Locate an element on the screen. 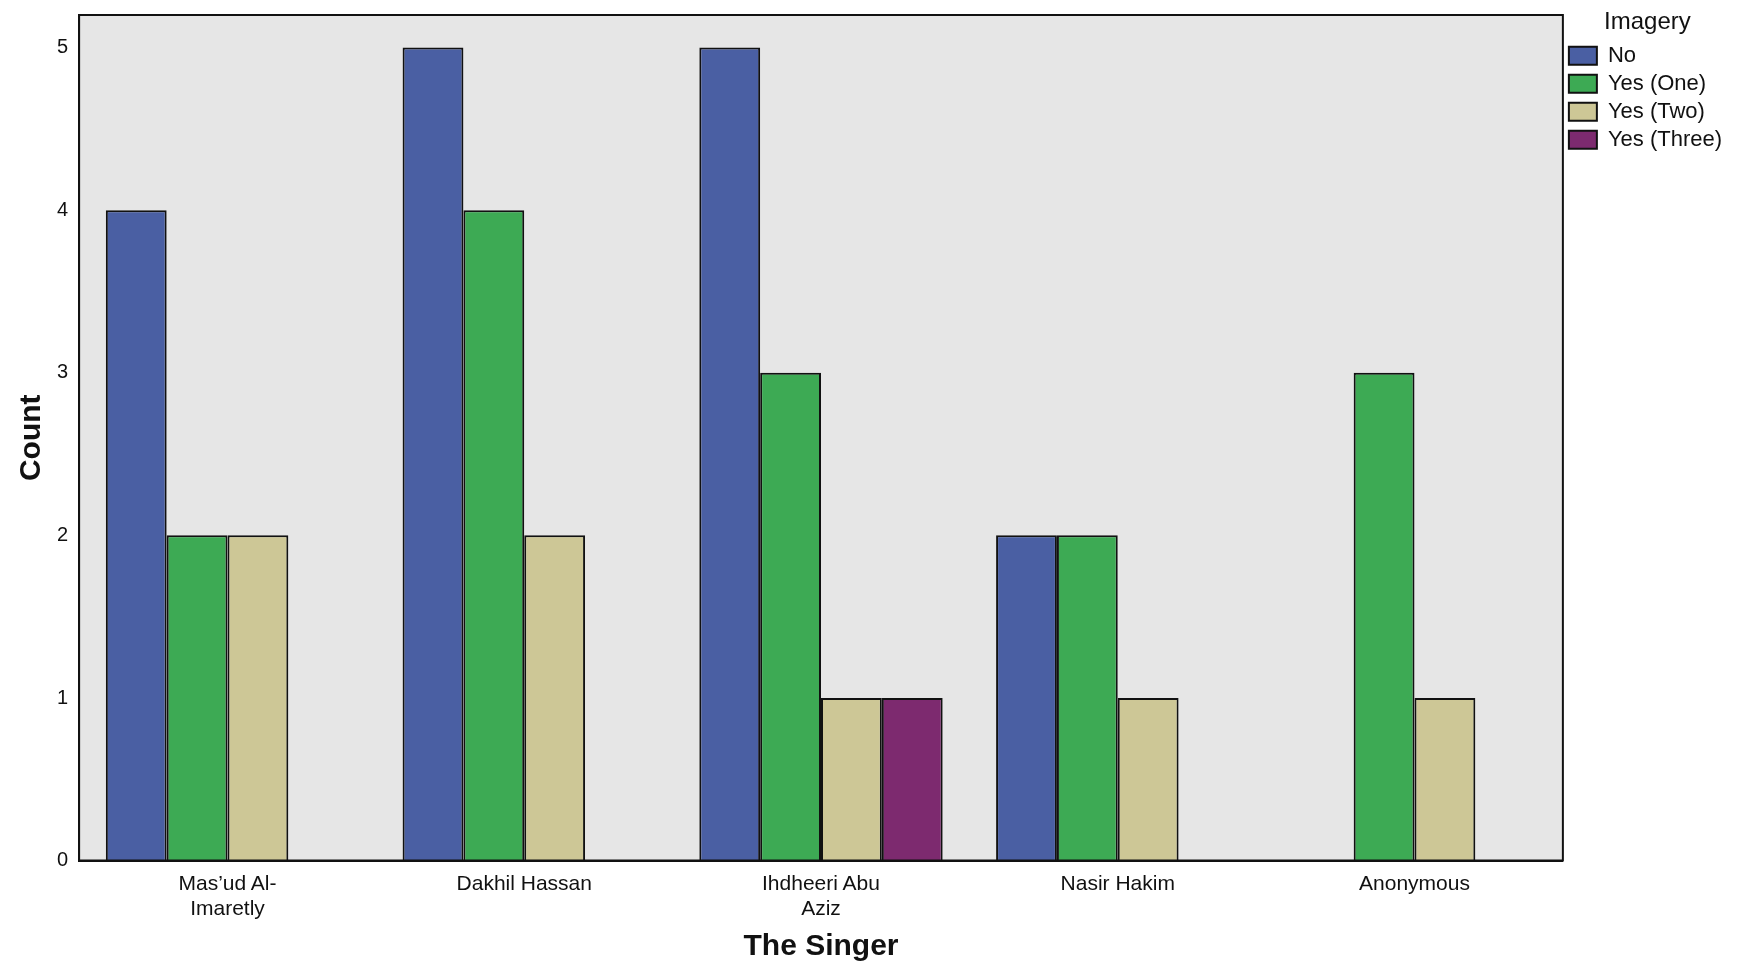 This screenshot has height=979, width=1742. x-tick-label: Nasir Hakim is located at coordinates (1117, 882).